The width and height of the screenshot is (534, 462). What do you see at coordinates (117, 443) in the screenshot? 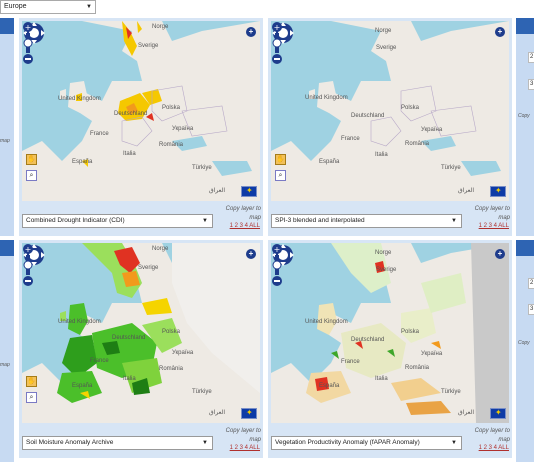
I see `layer-select: Soil Moisture Anomaly Archive ▼` at bounding box center [117, 443].